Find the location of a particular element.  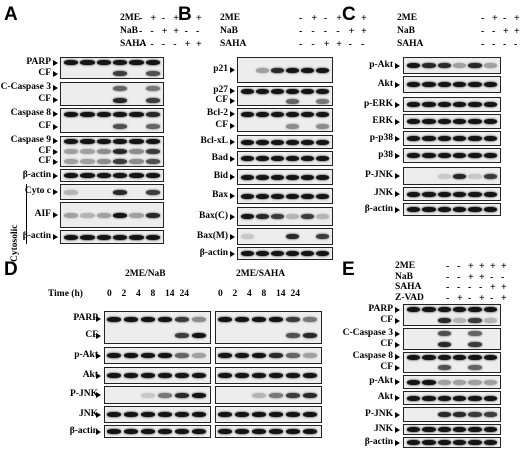

condition-label: 2ME is located at coordinates (407, 18).